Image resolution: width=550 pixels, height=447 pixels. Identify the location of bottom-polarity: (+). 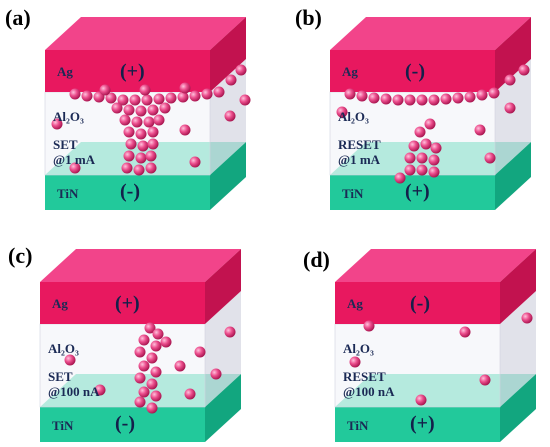
(417, 192).